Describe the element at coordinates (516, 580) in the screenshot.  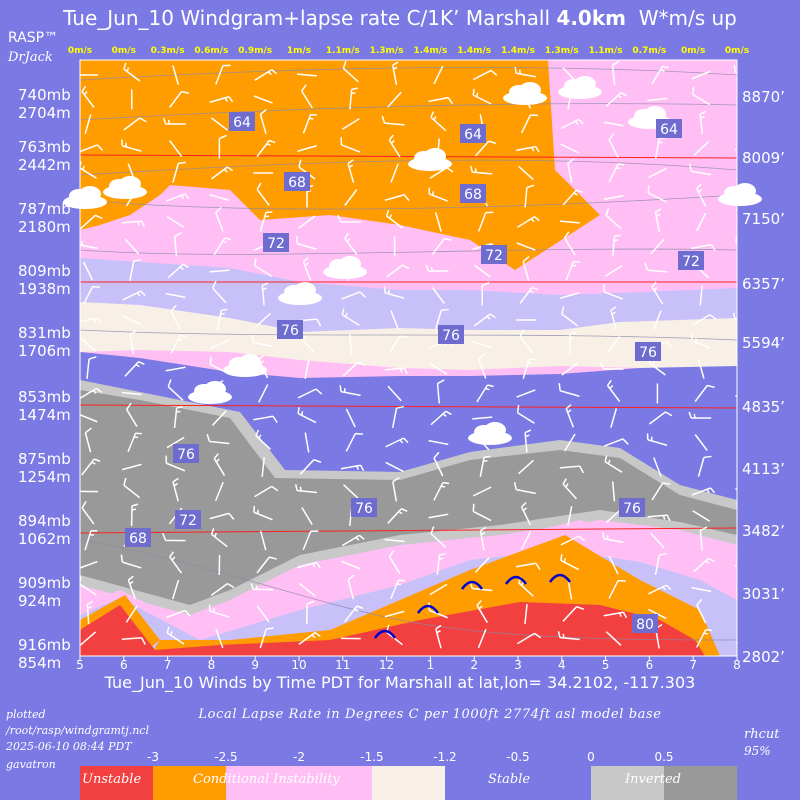
I see `thermal-top-marker` at that location.